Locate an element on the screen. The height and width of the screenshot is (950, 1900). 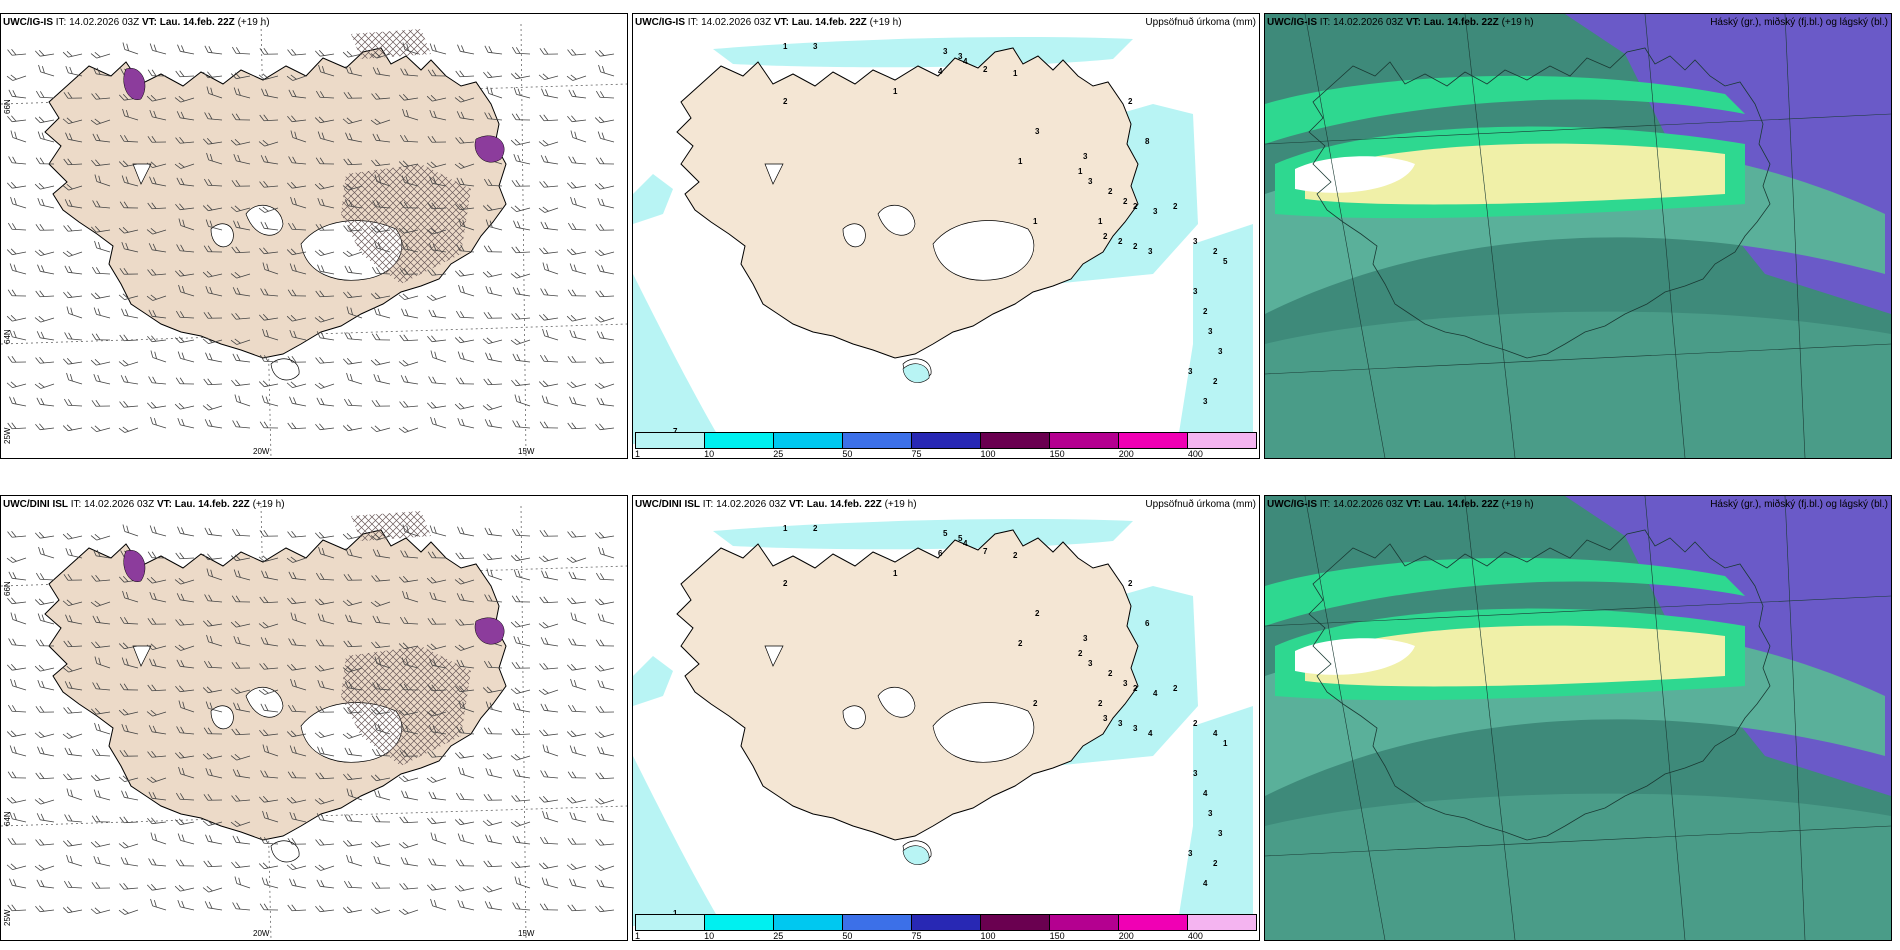
colorbar-tick-label: 400 is located at coordinates (1195, 454).